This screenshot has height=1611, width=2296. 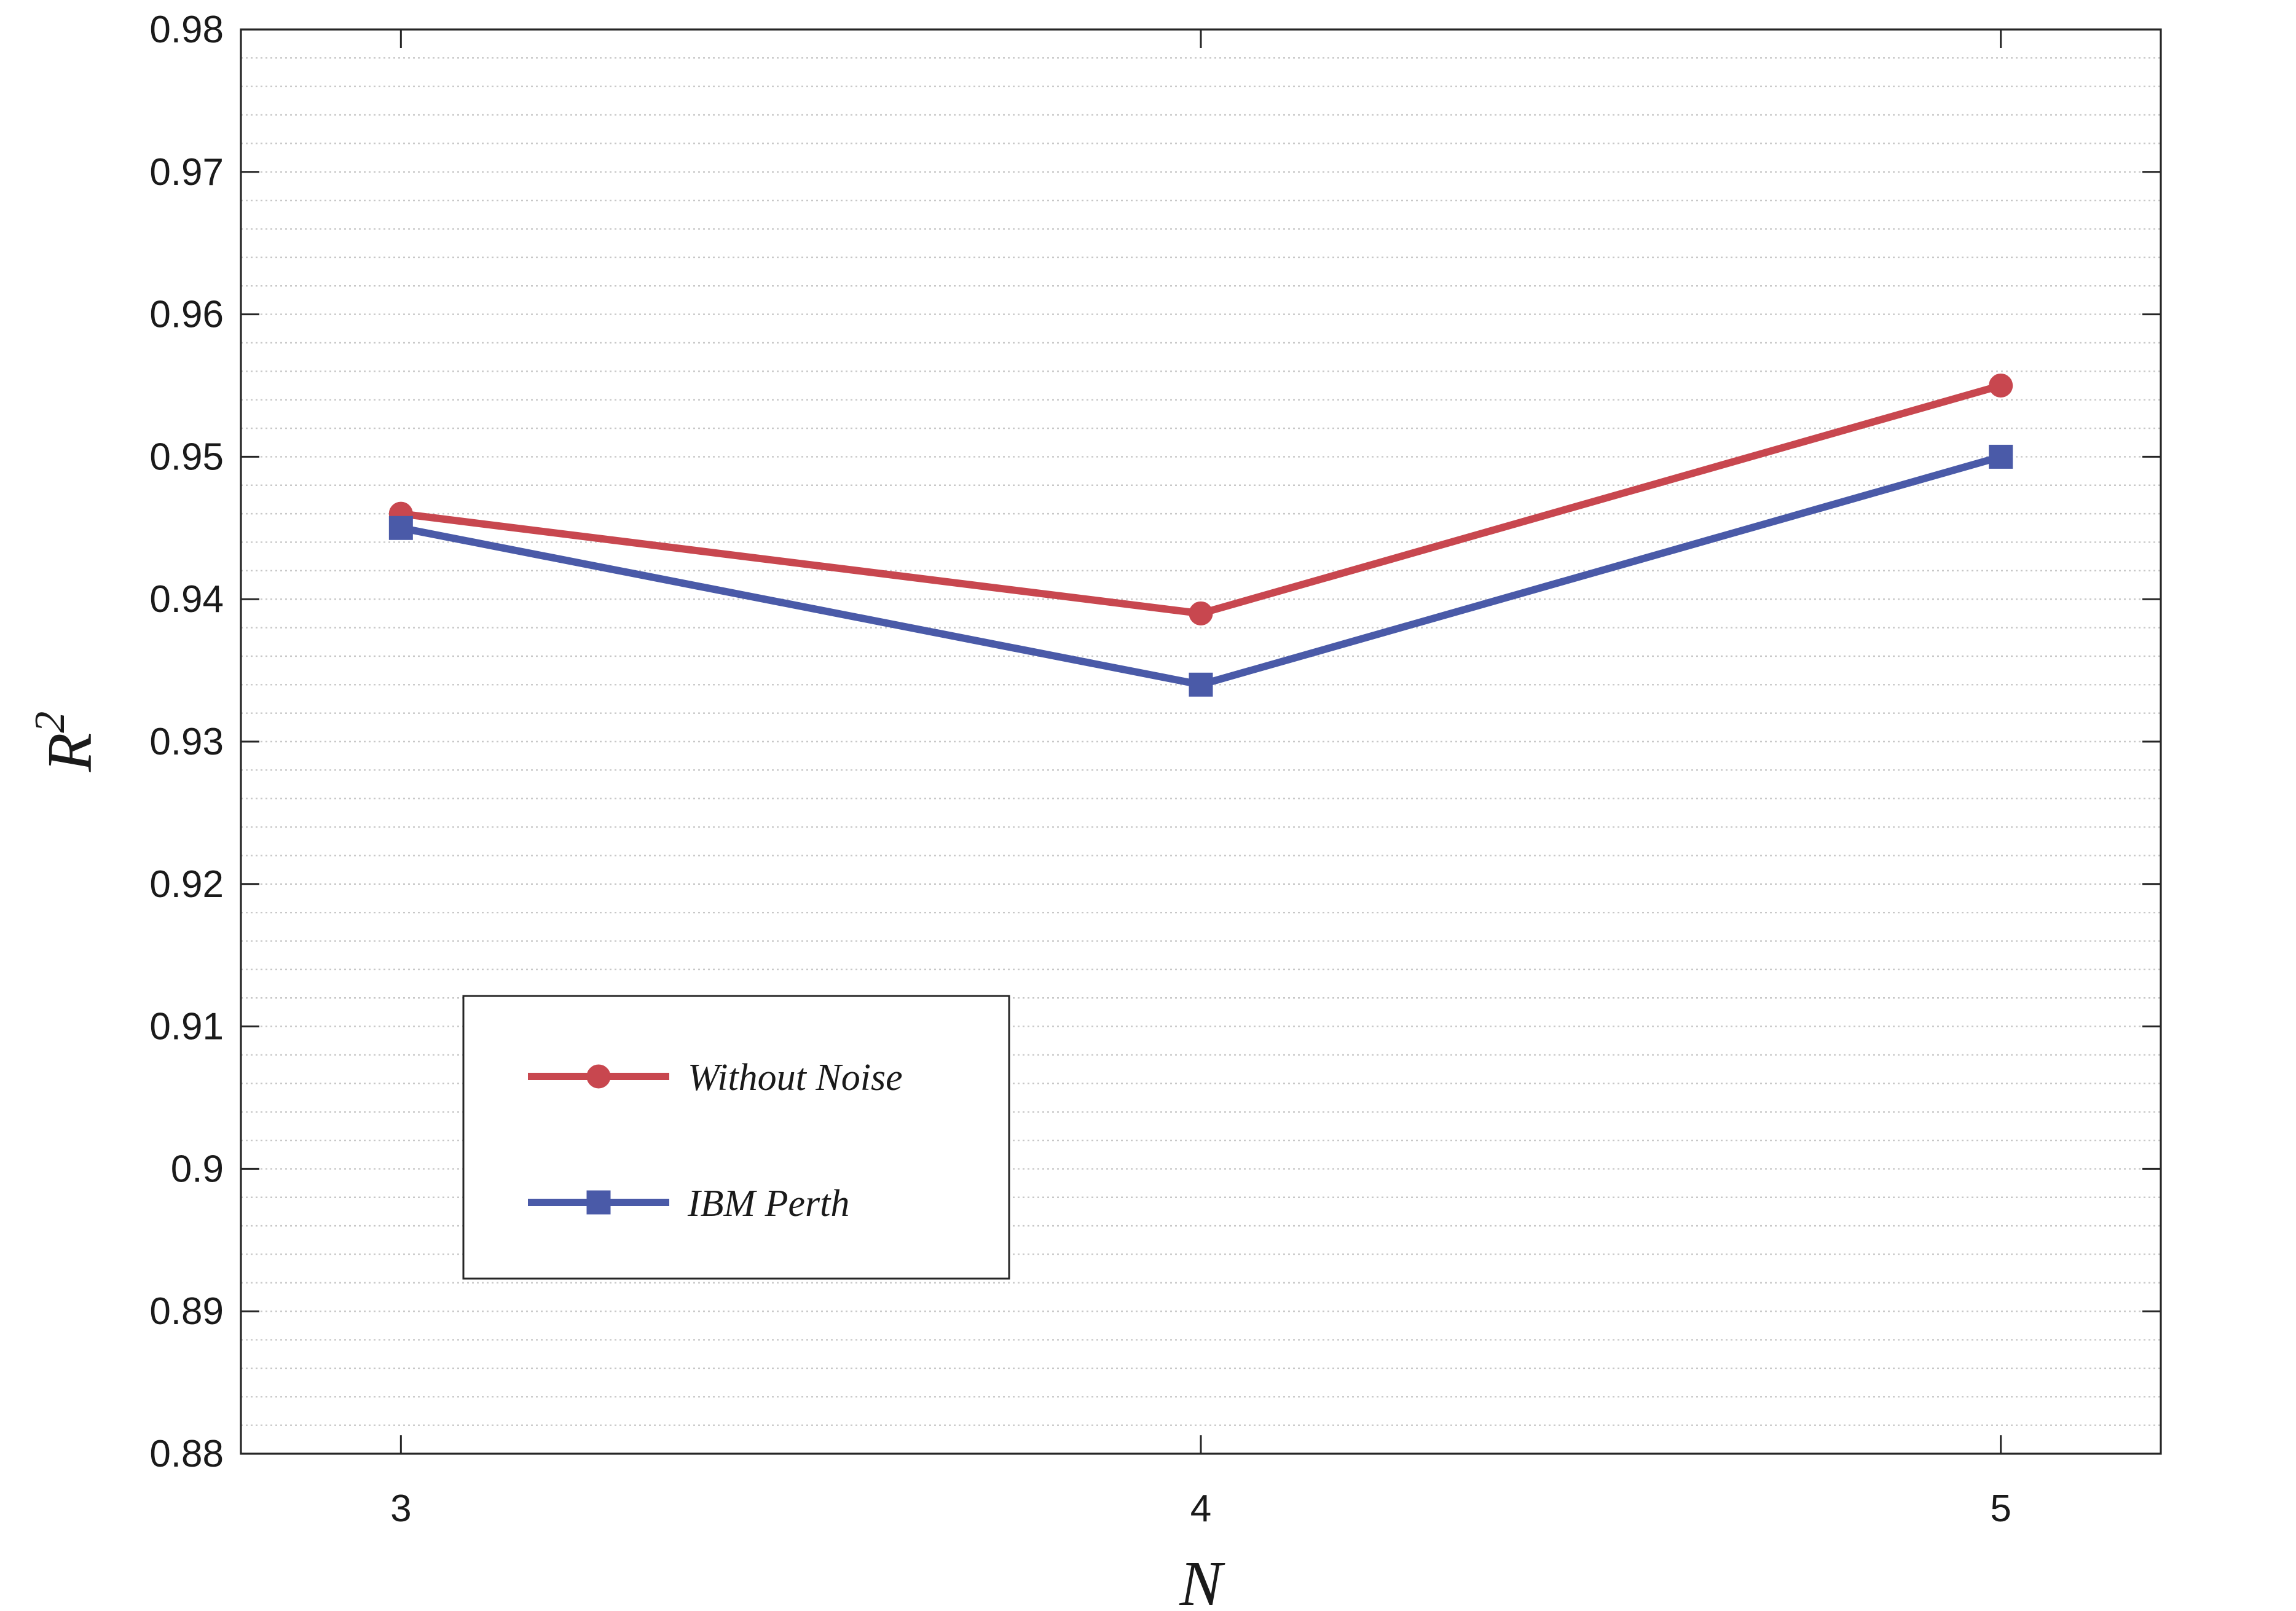 What do you see at coordinates (795, 1078) in the screenshot?
I see `legend-label: Without Noise` at bounding box center [795, 1078].